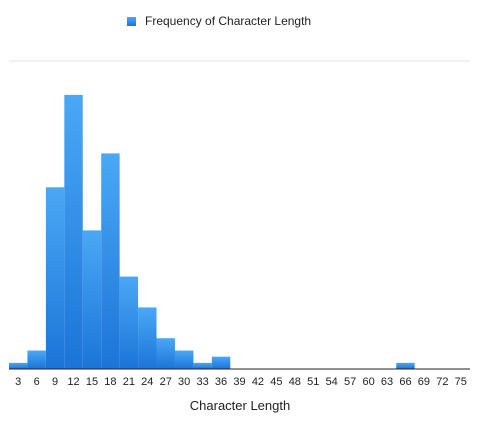 This screenshot has width=480, height=427. I want to click on x-axis-title: Character Length, so click(240, 405).